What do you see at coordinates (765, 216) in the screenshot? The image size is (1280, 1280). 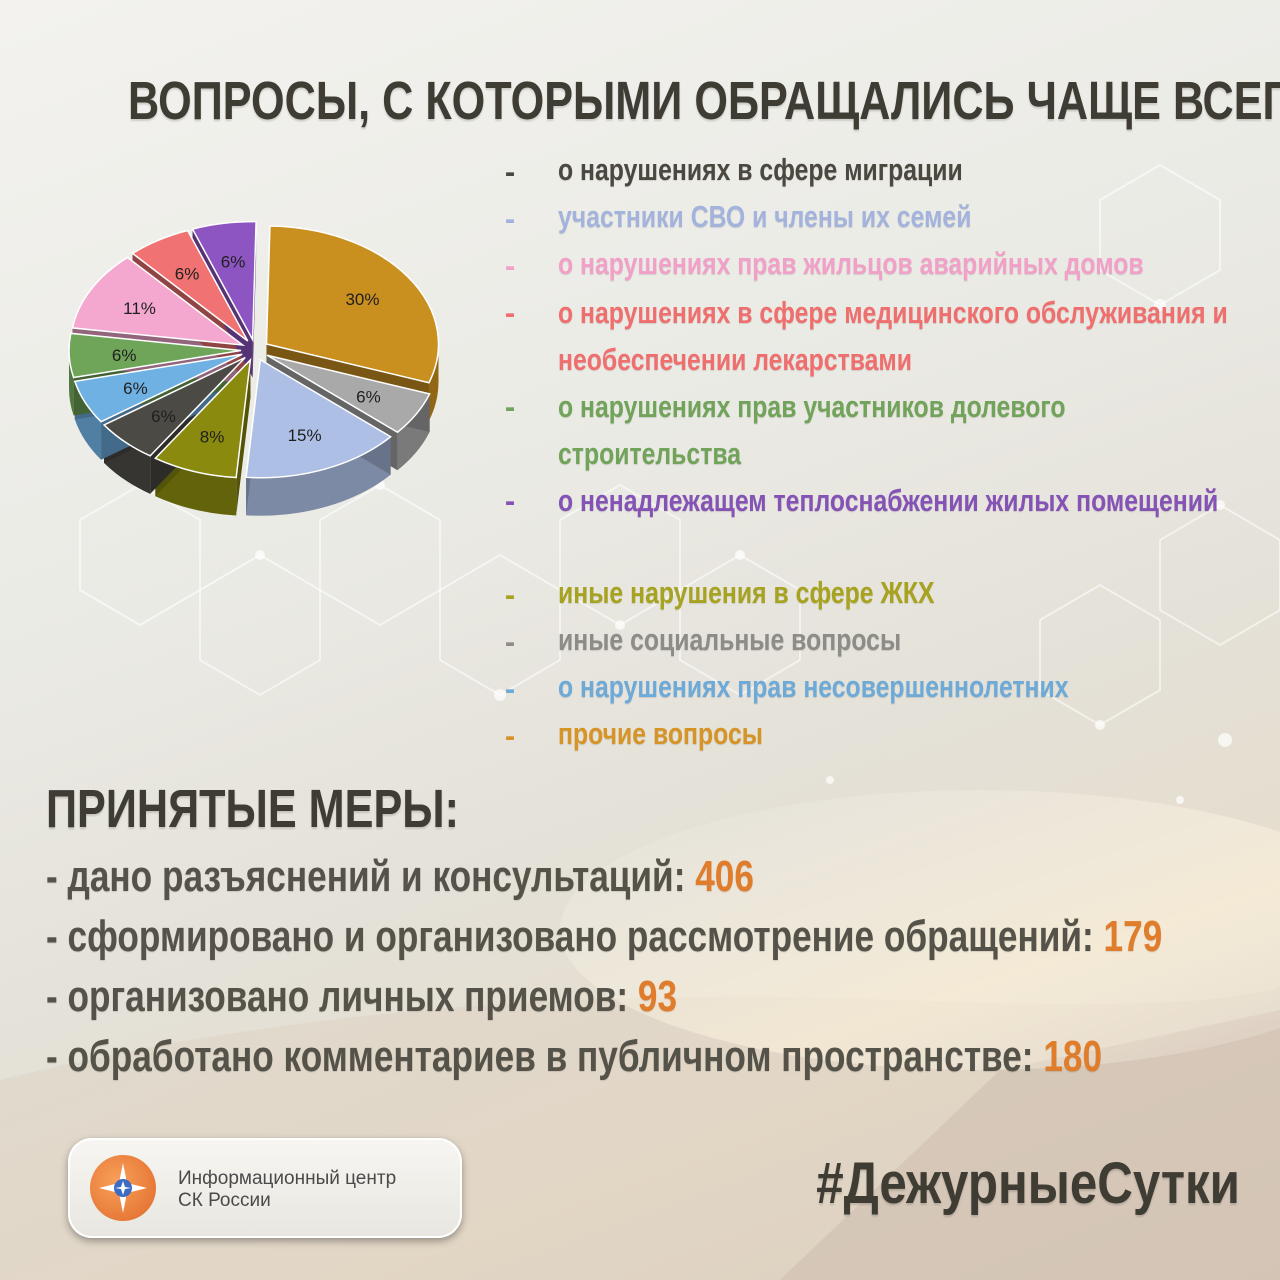 I see `legend-label: участники СВО и члены их семей` at bounding box center [765, 216].